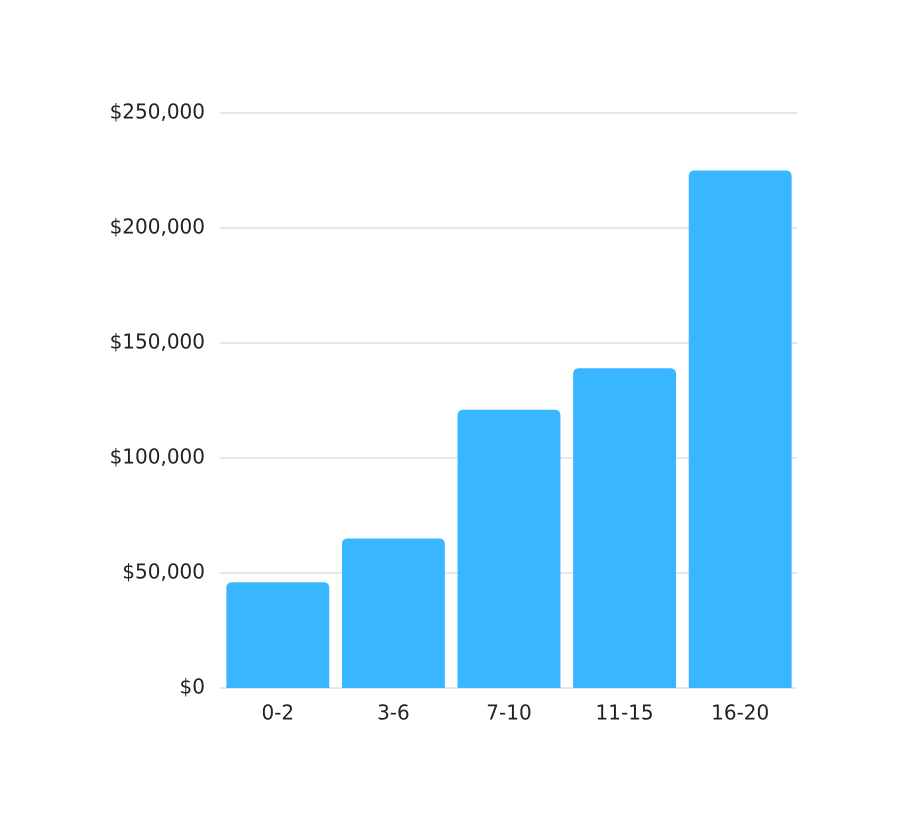 The height and width of the screenshot is (825, 898). What do you see at coordinates (157, 342) in the screenshot?
I see `y-tick-label: $150,000` at bounding box center [157, 342].